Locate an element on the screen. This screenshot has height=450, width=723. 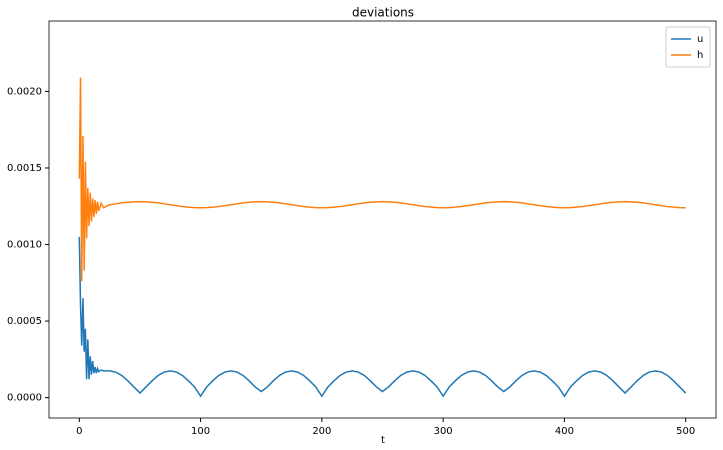
chart-title: deviations is located at coordinates (383, 13).